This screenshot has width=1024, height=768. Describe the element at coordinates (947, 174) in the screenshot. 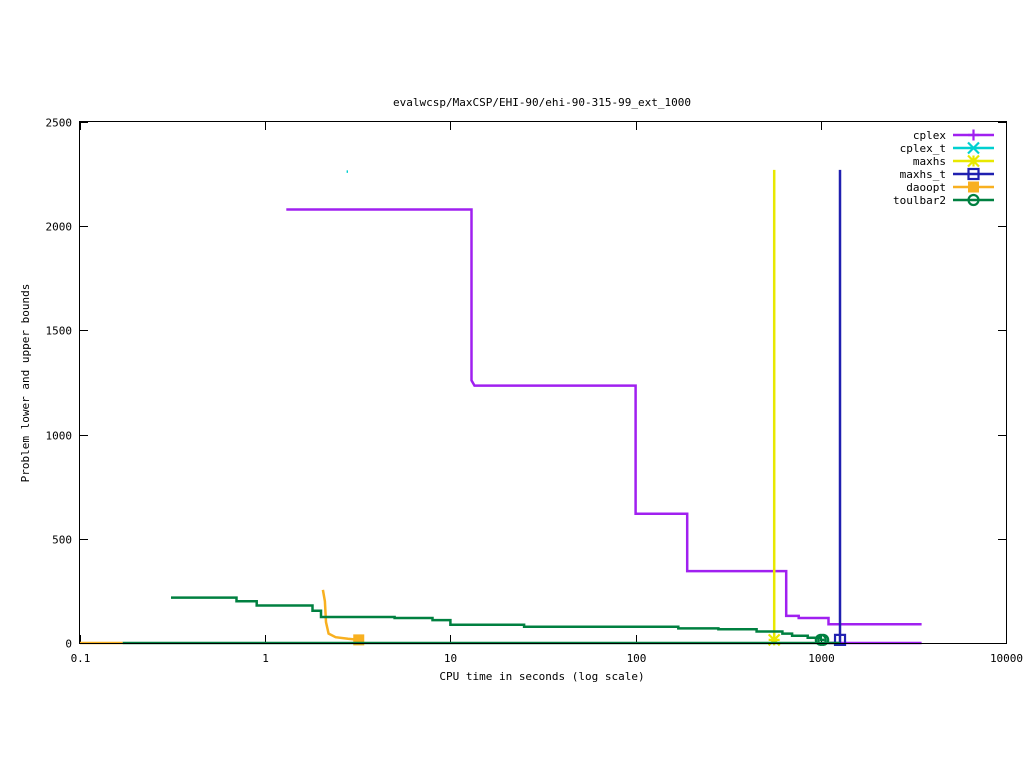

I see `legend-item-maxhs-t: maxhs_t` at that location.